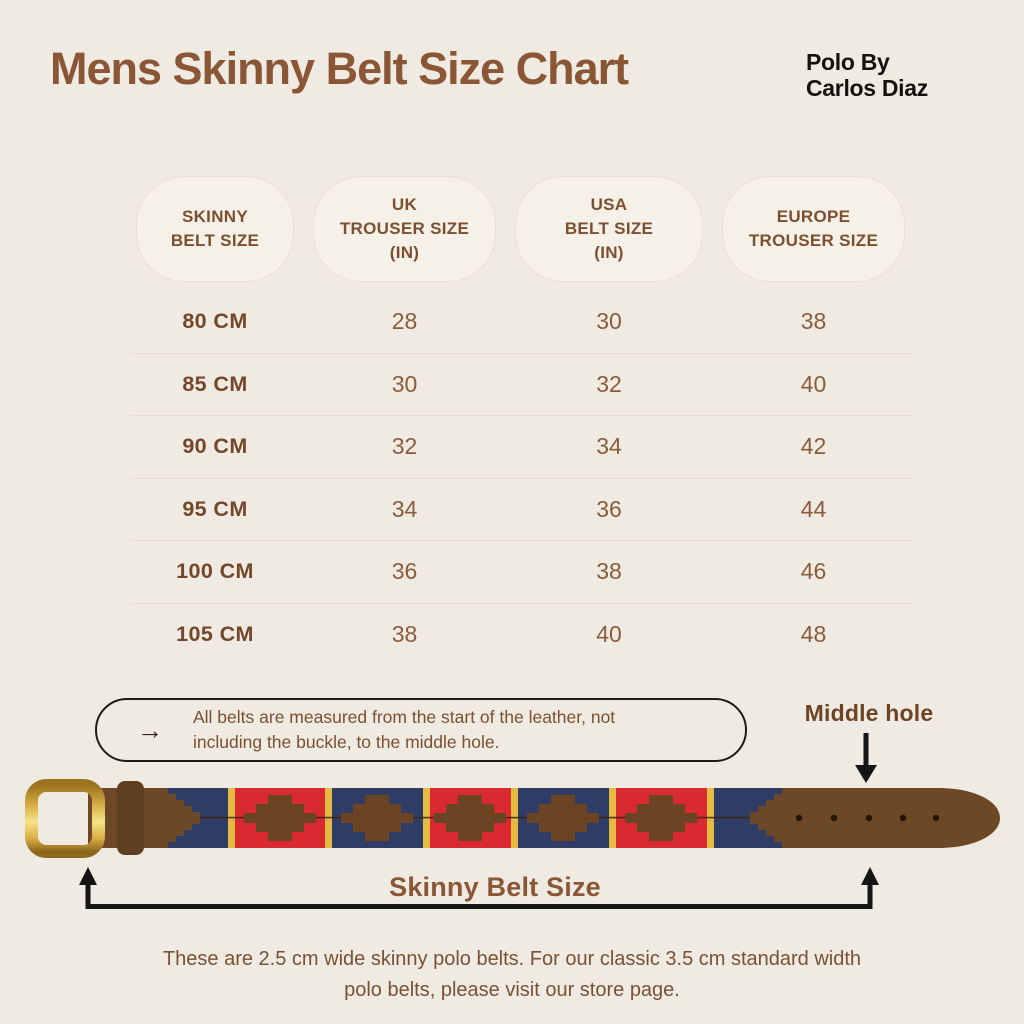  I want to click on cell-usa: 34, so click(609, 446).